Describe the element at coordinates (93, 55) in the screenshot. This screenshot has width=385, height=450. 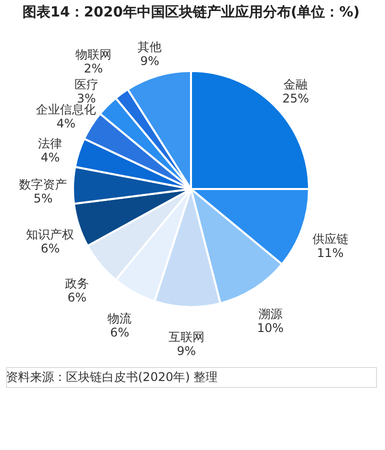
I see `slice-label: 物联网` at that location.